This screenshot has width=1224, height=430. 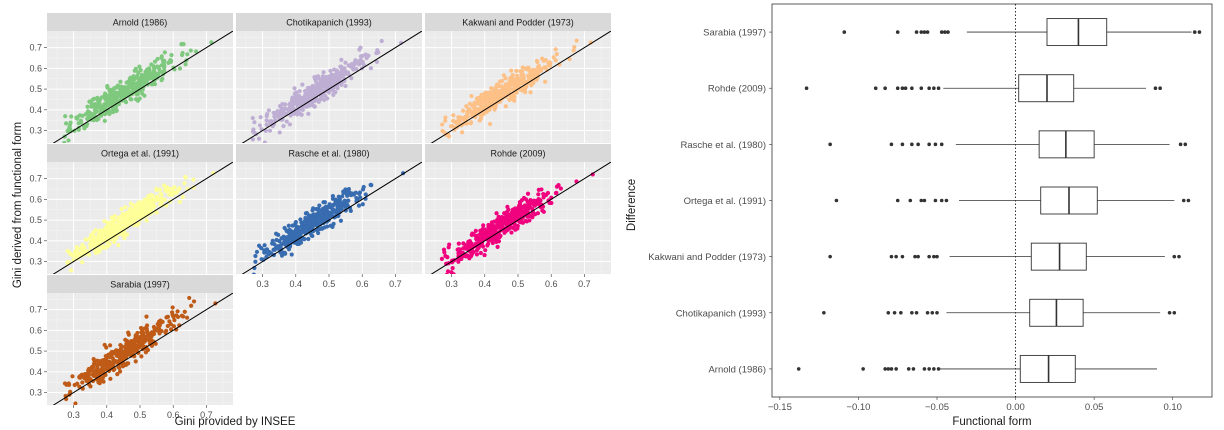 What do you see at coordinates (517, 154) in the screenshot?
I see `facet-strip-label: Rohde (2009)` at bounding box center [517, 154].